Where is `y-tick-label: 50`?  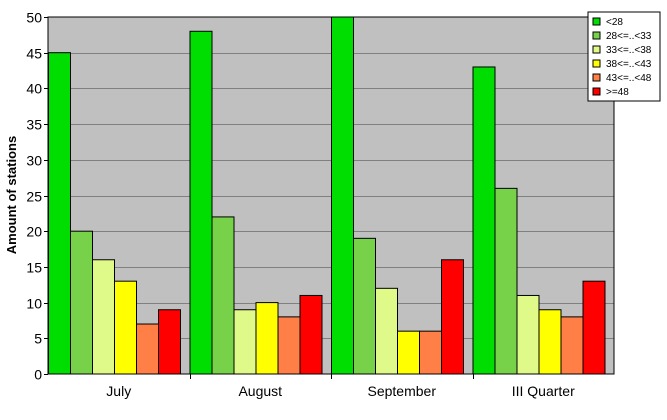 y-tick-label: 50 is located at coordinates (34, 18).